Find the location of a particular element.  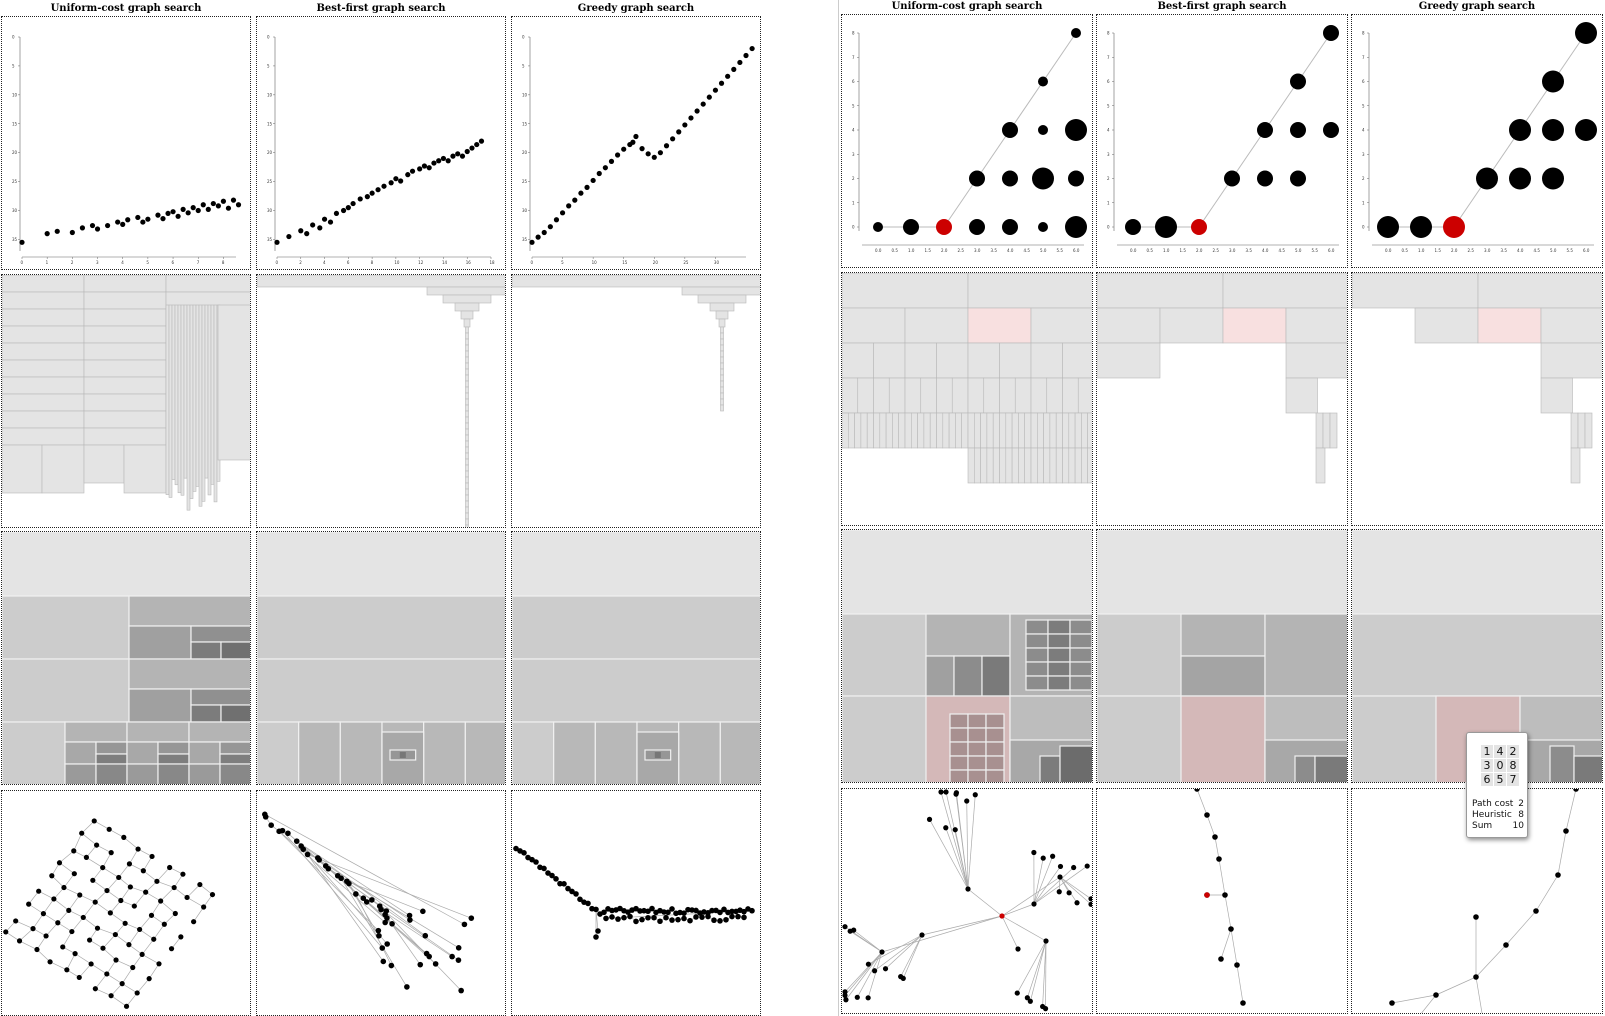

puzzle-tile: 1 is located at coordinates (1487, 751).